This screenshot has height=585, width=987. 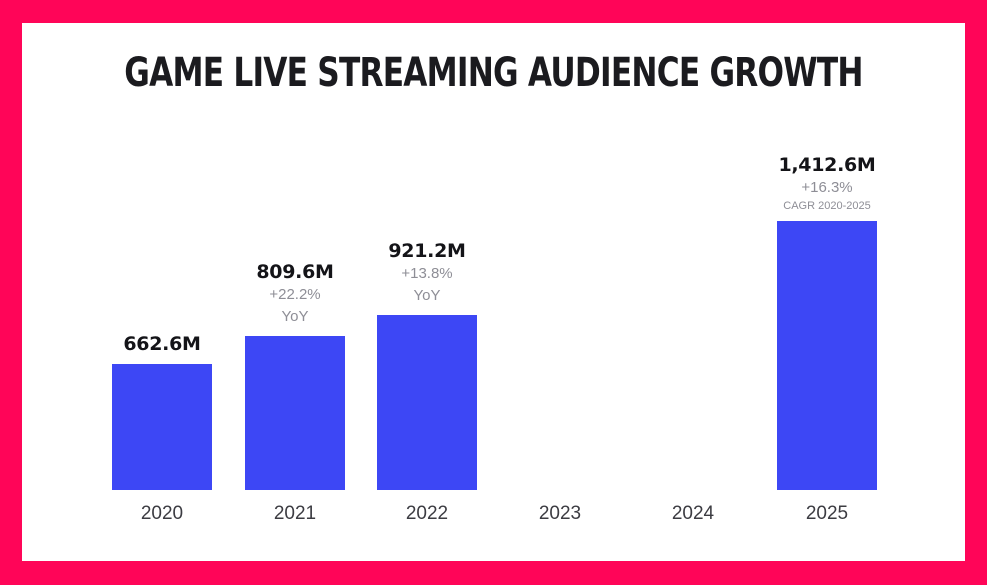 I want to click on bar-2021, so click(x=295, y=413).